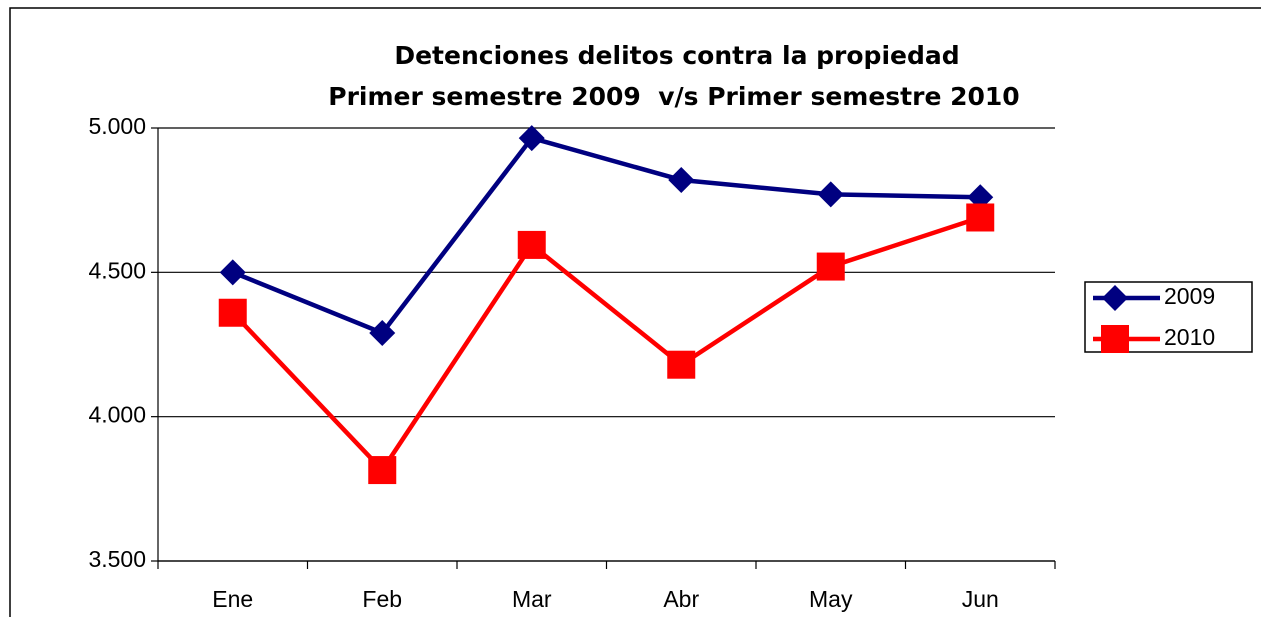 This screenshot has width=1261, height=617. Describe the element at coordinates (117, 270) in the screenshot. I see `y-tick-label: 4.500` at that location.